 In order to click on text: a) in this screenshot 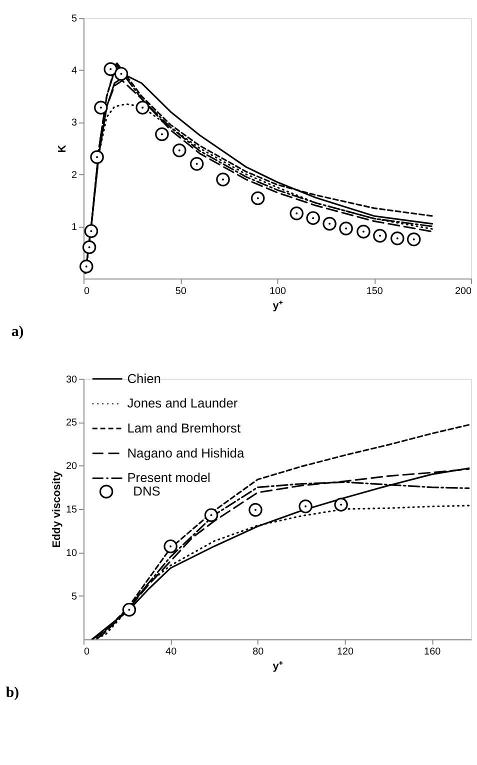, I will do `click(17, 332)`.